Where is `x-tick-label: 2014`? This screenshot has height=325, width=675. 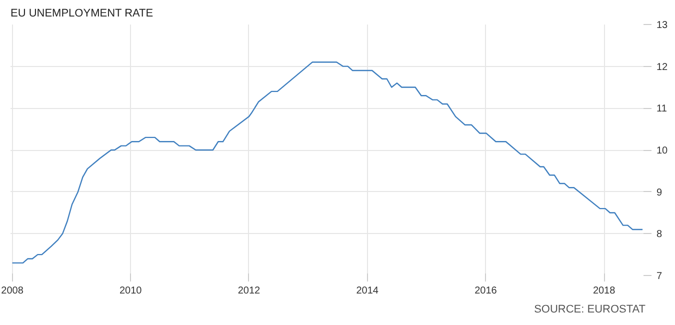 x-tick-label: 2014 is located at coordinates (367, 291).